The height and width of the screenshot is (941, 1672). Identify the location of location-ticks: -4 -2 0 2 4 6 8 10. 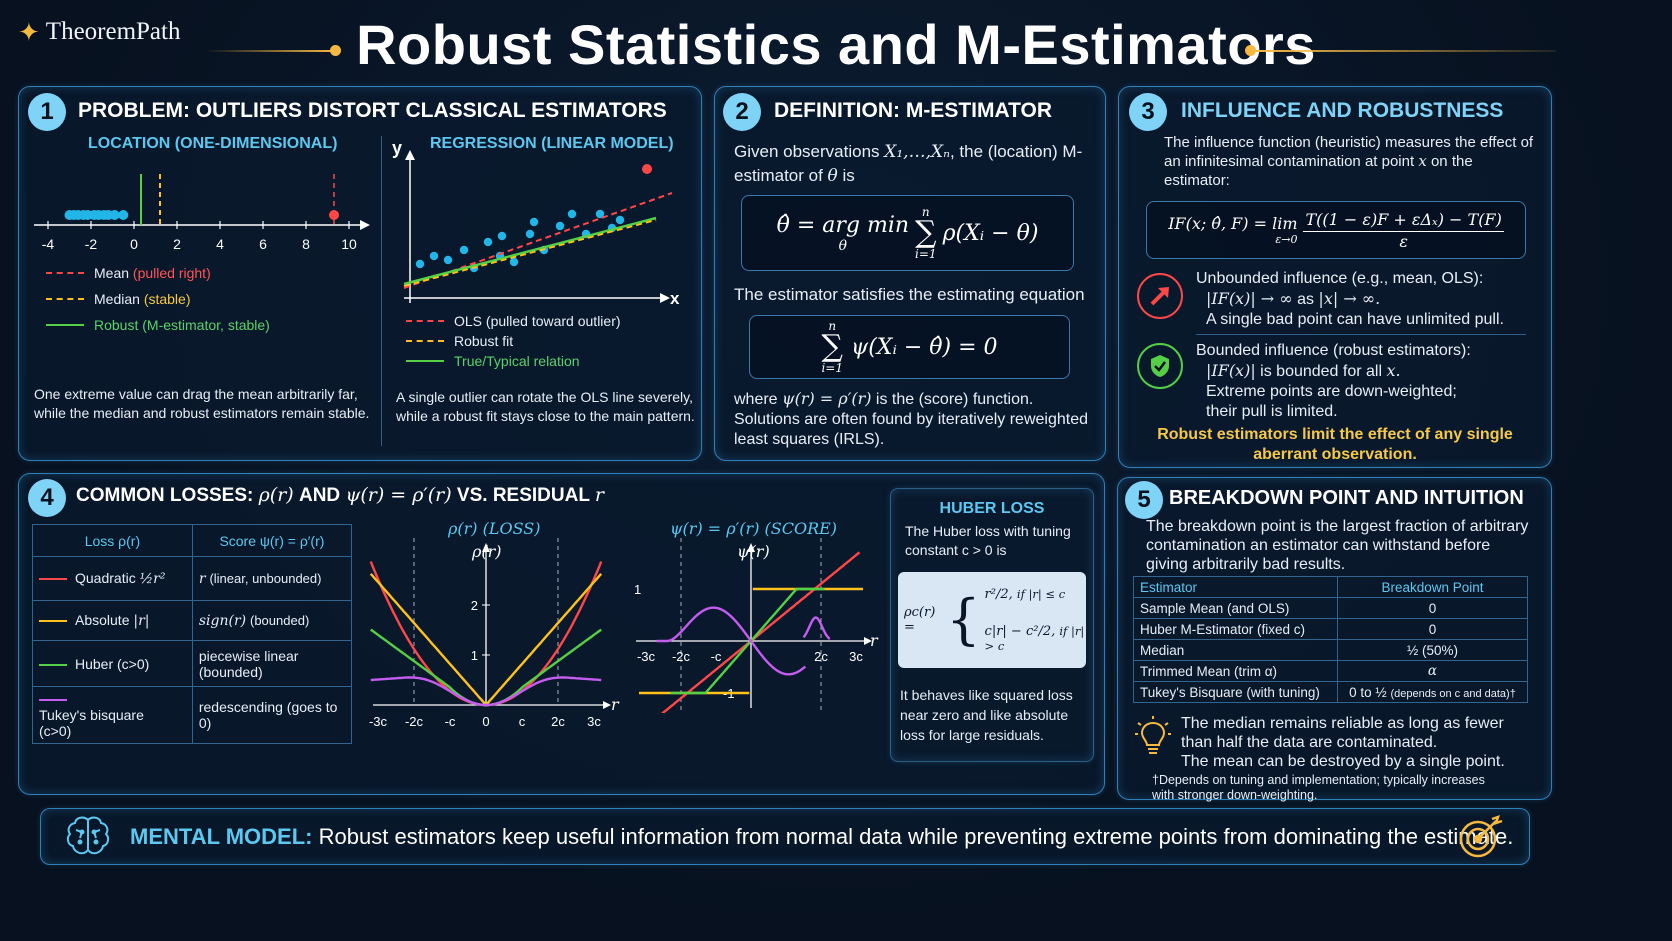
(199, 236).